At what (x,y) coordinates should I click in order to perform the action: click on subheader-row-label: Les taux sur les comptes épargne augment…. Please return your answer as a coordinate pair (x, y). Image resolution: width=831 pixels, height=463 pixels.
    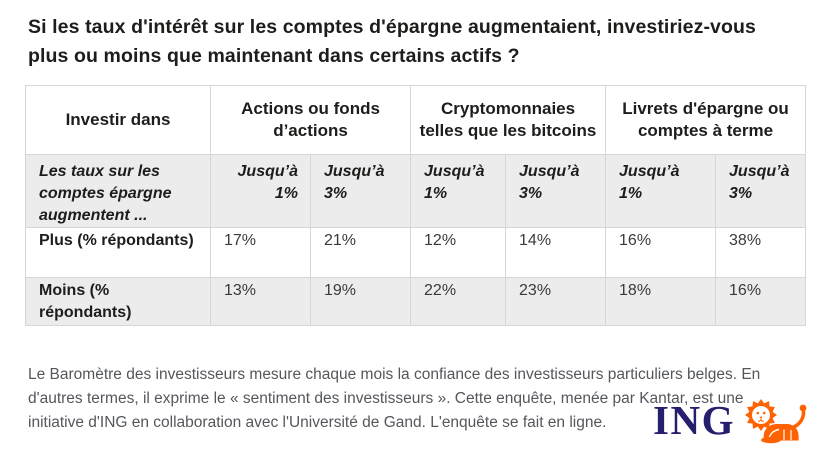
    Looking at the image, I should click on (118, 191).